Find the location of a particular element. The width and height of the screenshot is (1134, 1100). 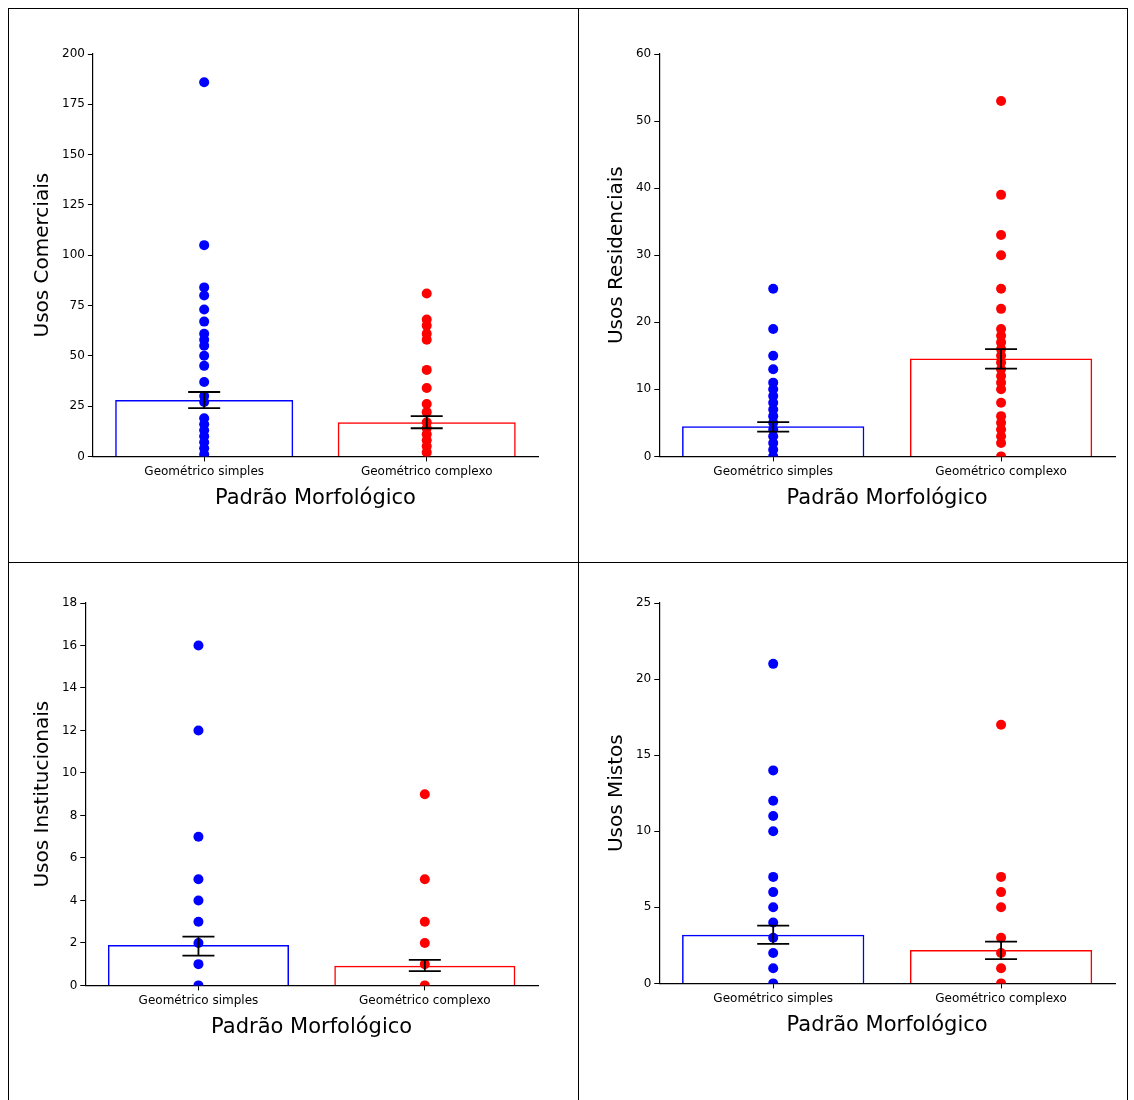

y-axis-title: Usos Institucionais is located at coordinates (41, 794).